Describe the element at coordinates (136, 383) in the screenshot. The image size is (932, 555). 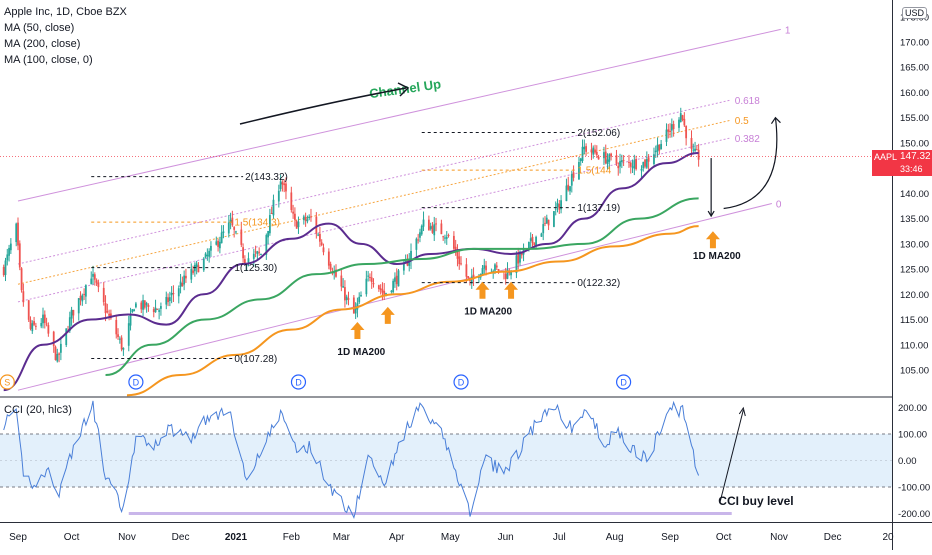
I see `event-letter: D` at that location.